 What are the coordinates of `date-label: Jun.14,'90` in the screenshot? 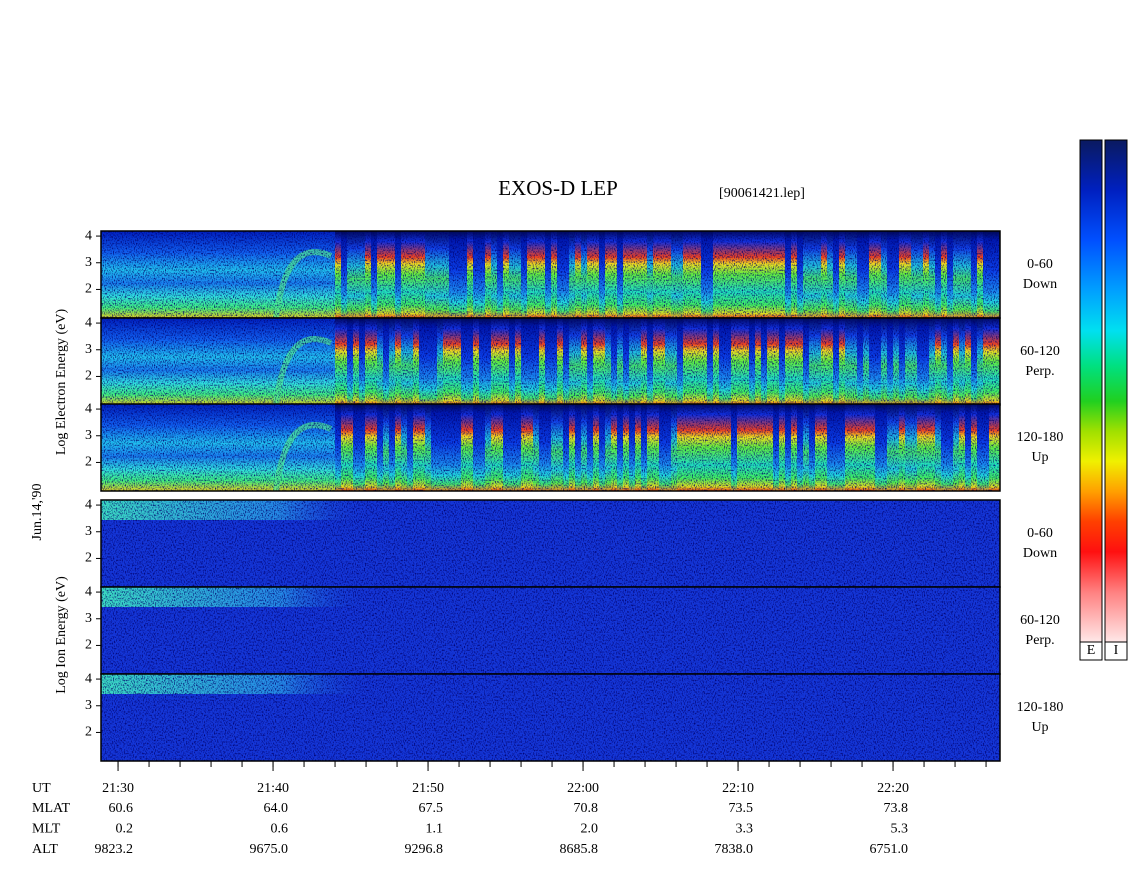 It's located at (37, 512).